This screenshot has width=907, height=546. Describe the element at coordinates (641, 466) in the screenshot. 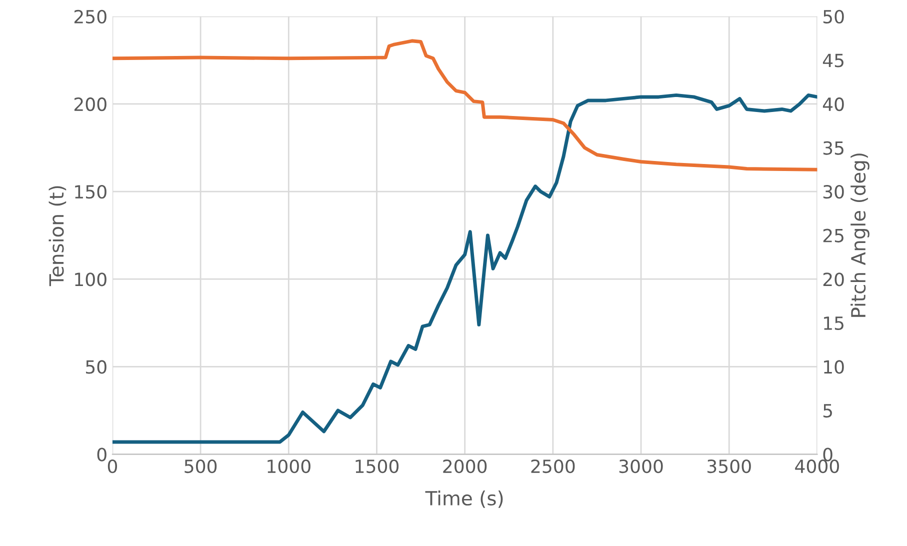

I see `x-tick-label: 3000` at that location.